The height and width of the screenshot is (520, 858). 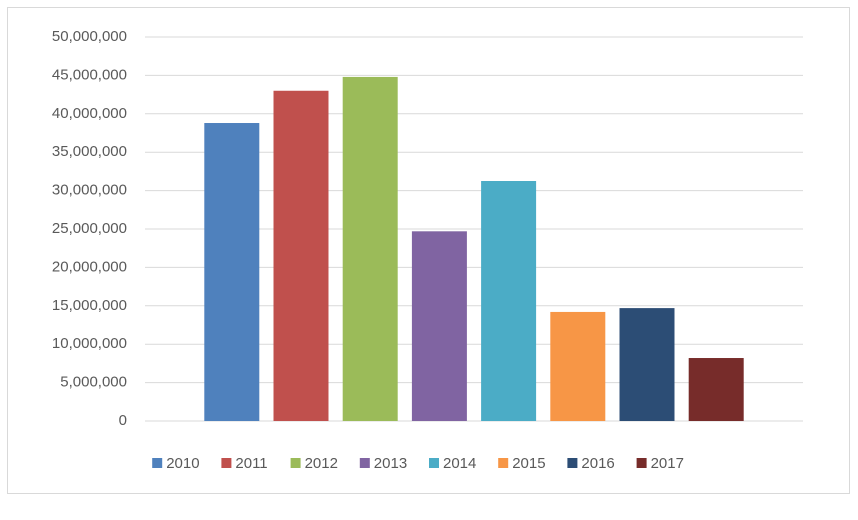 What do you see at coordinates (182, 463) in the screenshot?
I see `legend-label: 2010` at bounding box center [182, 463].